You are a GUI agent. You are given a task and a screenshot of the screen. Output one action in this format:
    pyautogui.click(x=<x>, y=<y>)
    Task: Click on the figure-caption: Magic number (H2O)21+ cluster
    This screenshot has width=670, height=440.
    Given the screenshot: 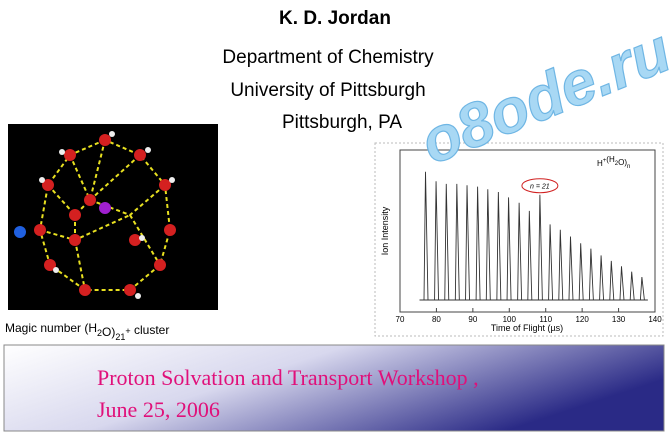 What is the action you would take?
    pyautogui.click(x=87, y=331)
    